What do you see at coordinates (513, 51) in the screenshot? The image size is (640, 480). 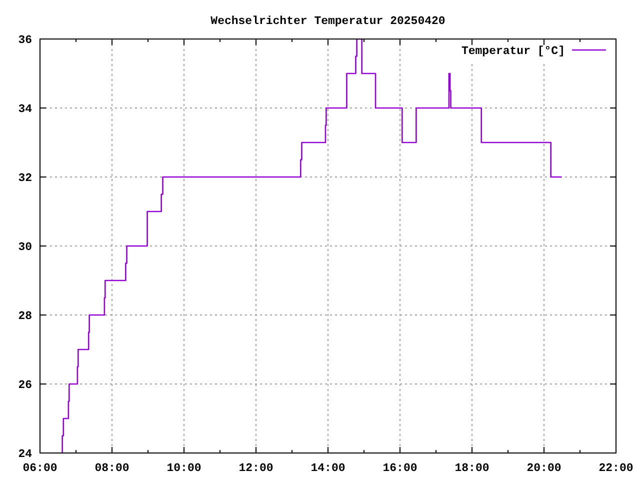 I see `legend-label: Temperatur [°C]` at bounding box center [513, 51].